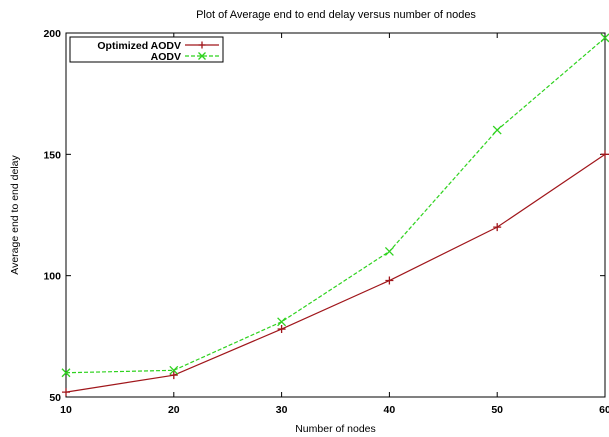  Describe the element at coordinates (55, 398) in the screenshot. I see `y-tick-label: 50` at that location.